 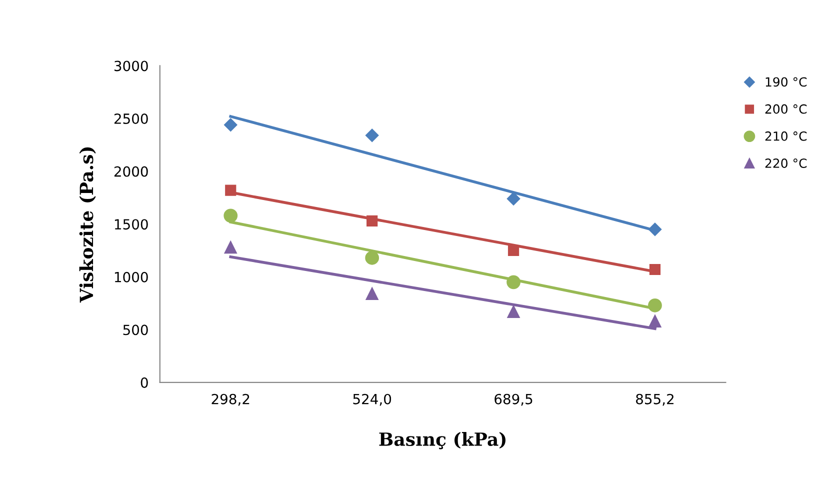 What do you see at coordinates (131, 118) in the screenshot?
I see `y-tick-label: 2500` at bounding box center [131, 118].